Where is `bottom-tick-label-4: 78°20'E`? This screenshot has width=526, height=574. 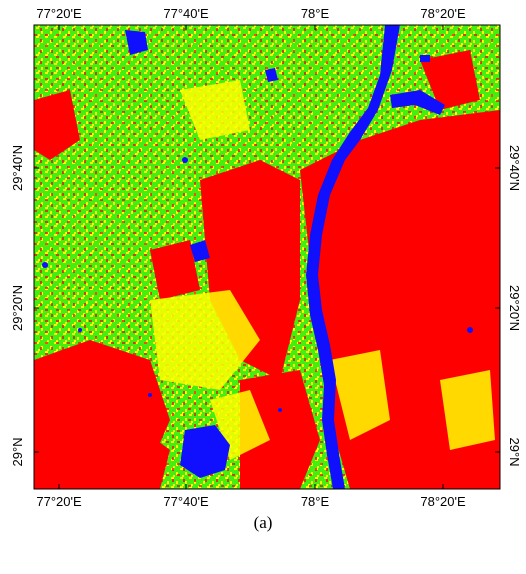
bottom-tick-label-4: 78°20'E is located at coordinates (443, 501).